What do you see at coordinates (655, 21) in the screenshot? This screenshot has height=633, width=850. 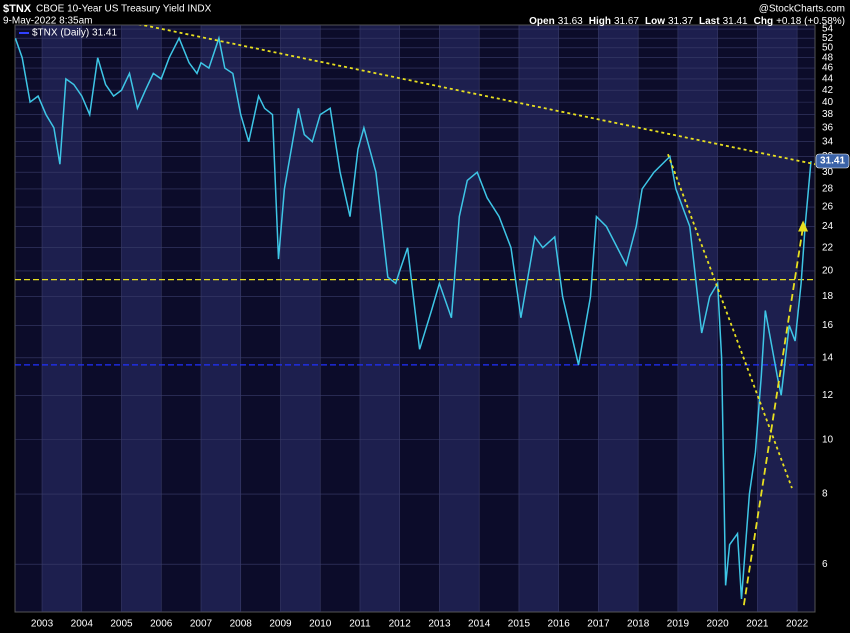 I see `quote-label: Low` at bounding box center [655, 21].